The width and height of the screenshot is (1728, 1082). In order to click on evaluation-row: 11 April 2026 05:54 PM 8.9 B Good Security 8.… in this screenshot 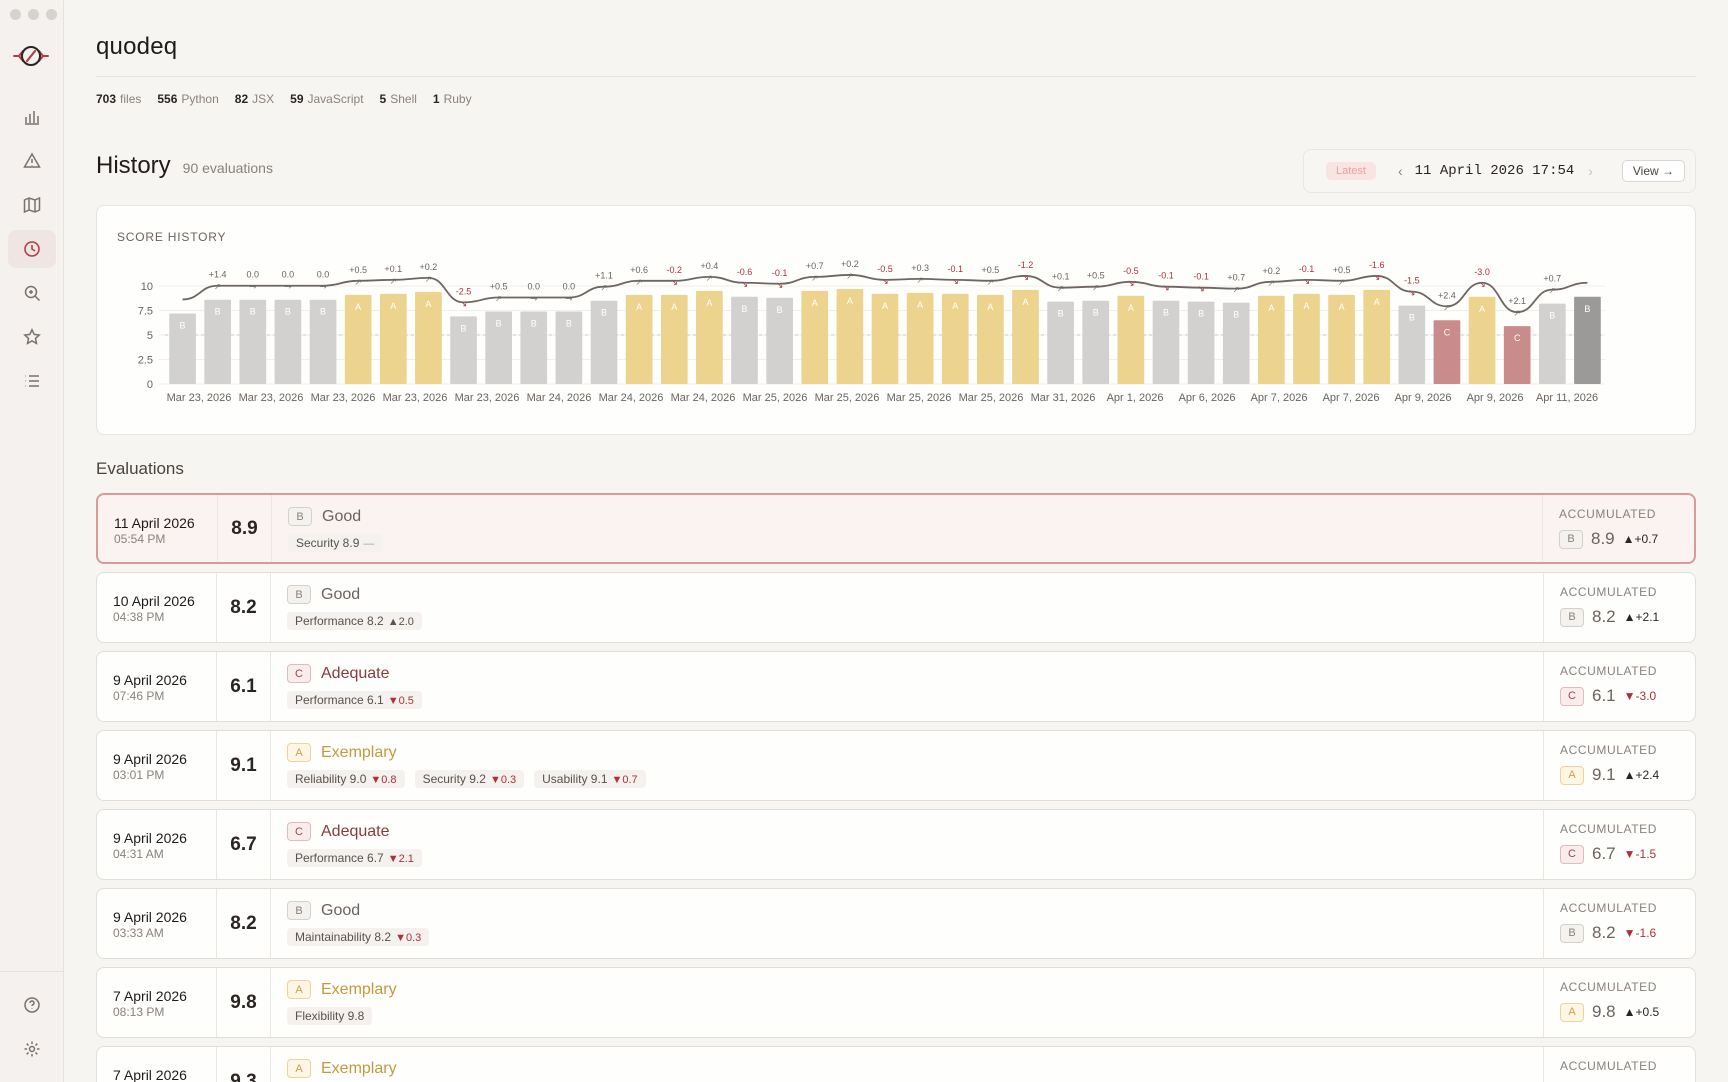, I will do `click(896, 528)`.